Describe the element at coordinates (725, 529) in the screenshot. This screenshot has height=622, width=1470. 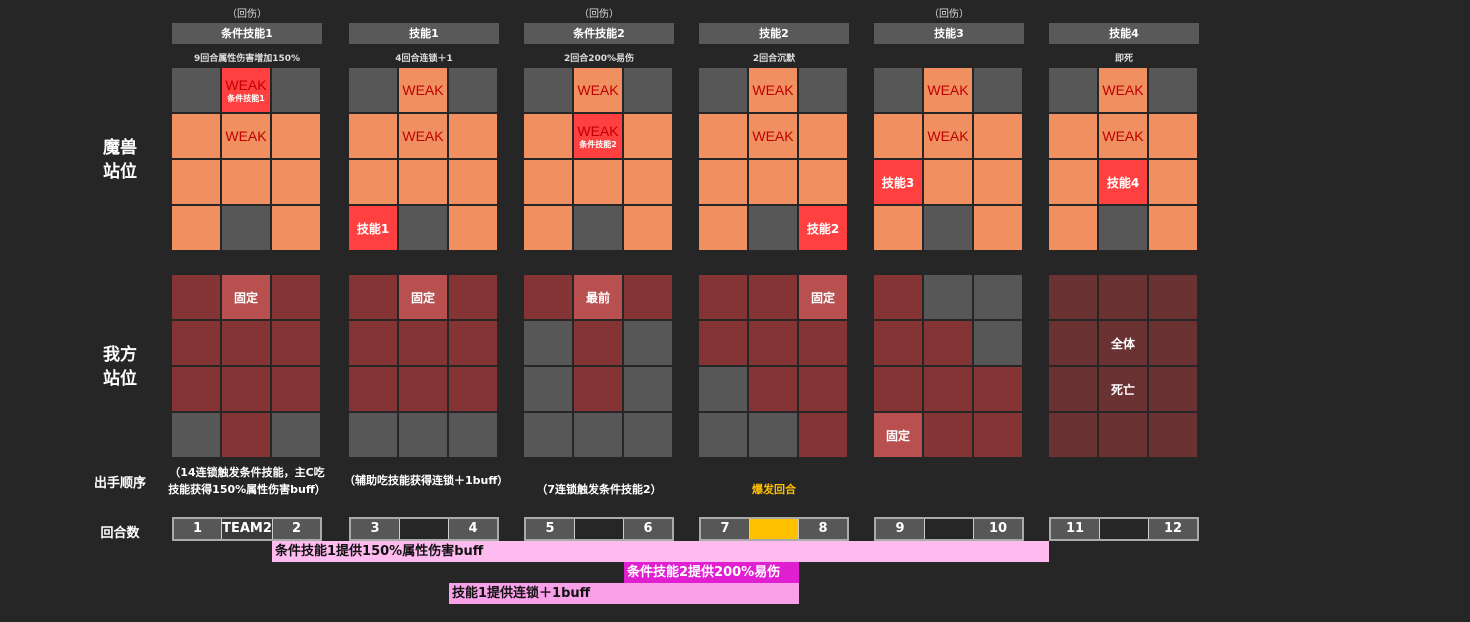
I see `round-cell: 7` at that location.